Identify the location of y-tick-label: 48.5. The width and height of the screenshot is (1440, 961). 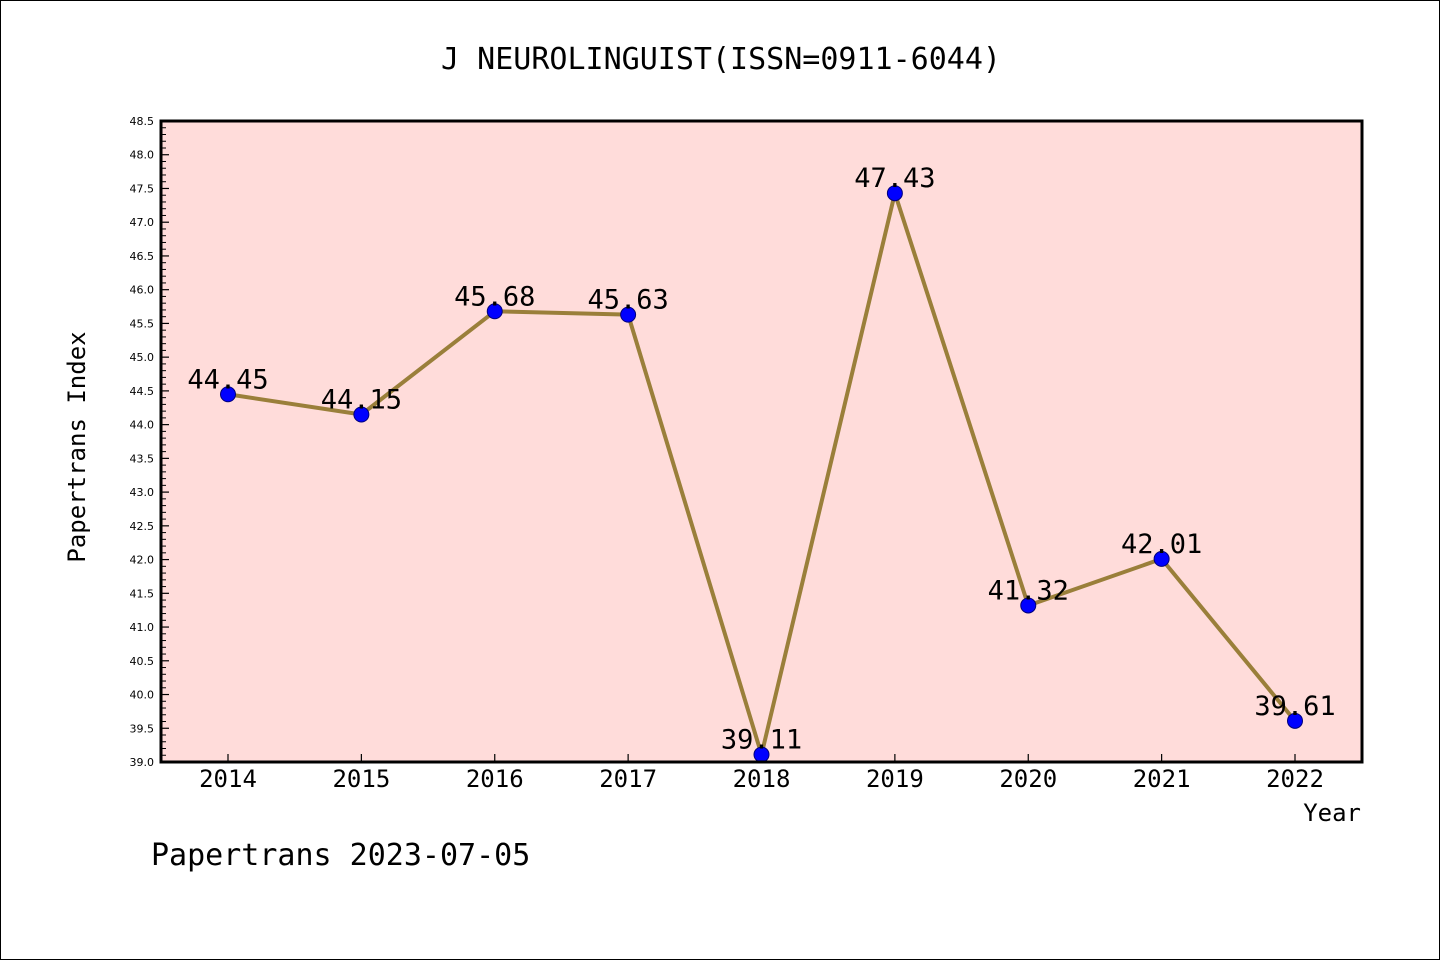
(142, 121).